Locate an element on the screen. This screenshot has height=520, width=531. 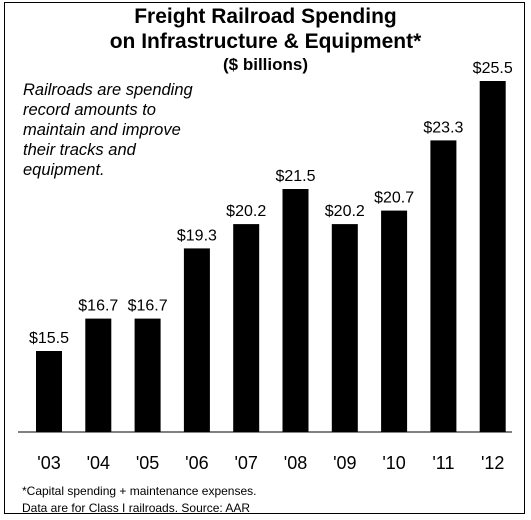
annotation-line: record amounts to is located at coordinates (89, 110).